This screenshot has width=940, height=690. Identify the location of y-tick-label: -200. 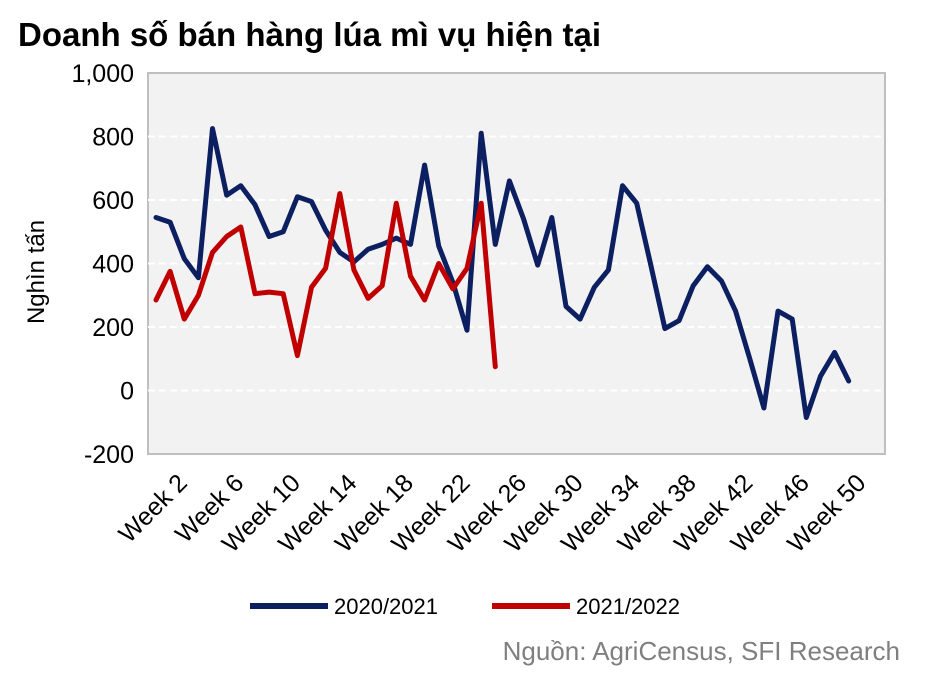
(109, 455).